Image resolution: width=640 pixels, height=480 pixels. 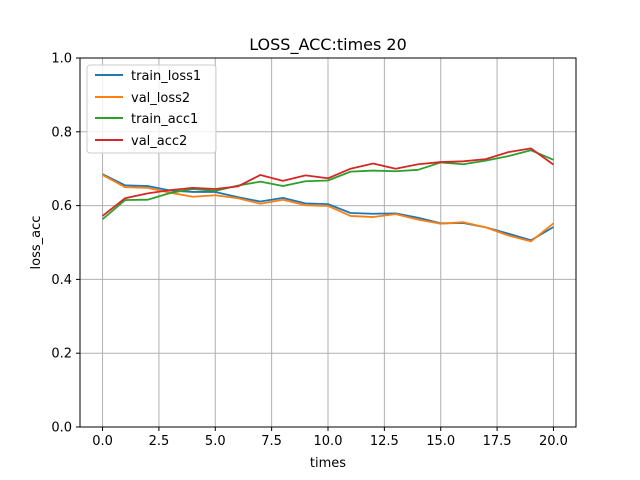 What do you see at coordinates (215, 441) in the screenshot?
I see `x-tick-label: 5.0` at bounding box center [215, 441].